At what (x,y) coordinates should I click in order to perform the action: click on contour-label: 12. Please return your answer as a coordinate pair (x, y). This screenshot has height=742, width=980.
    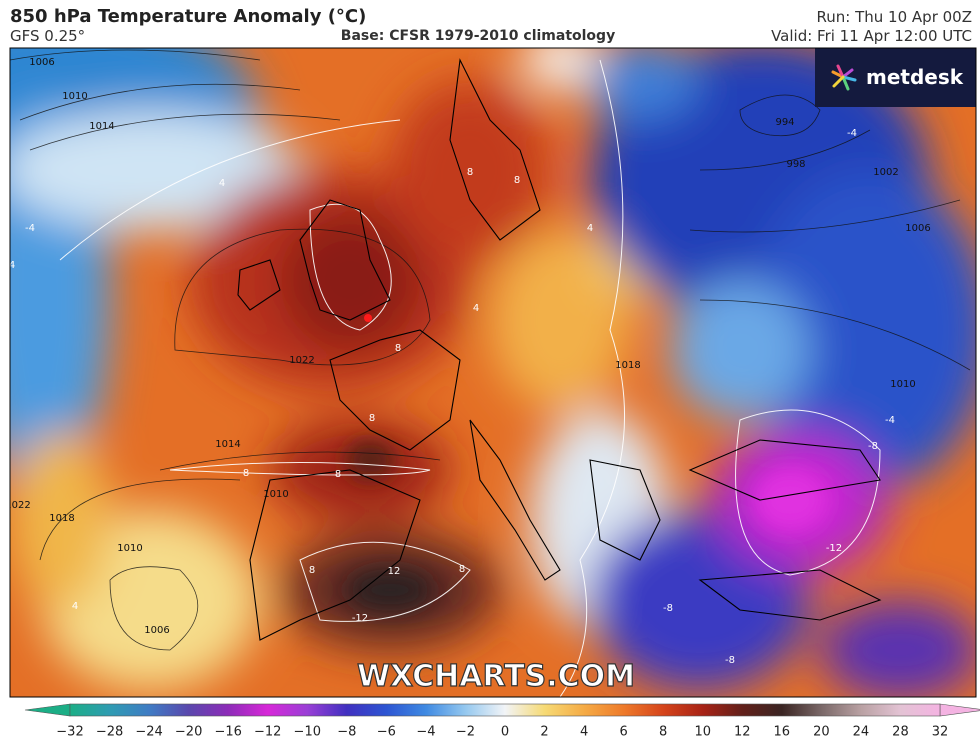
    Looking at the image, I should click on (394, 571).